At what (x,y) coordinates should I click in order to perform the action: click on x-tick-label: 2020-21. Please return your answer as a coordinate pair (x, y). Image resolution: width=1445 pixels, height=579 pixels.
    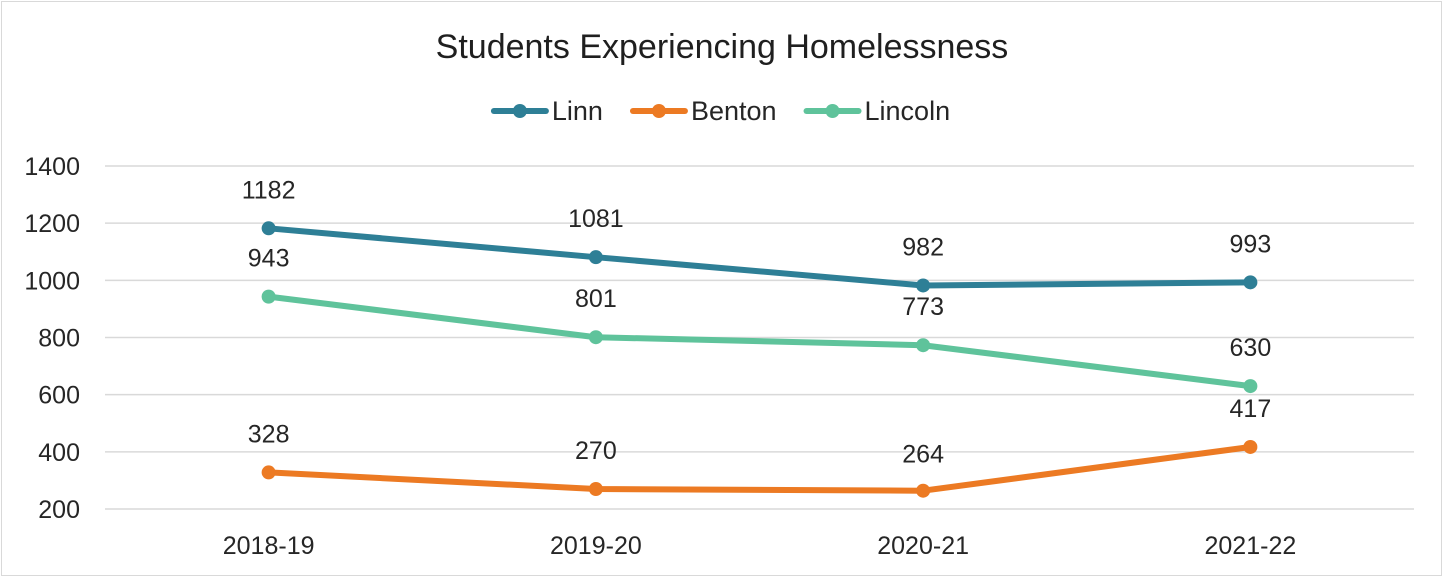
    Looking at the image, I should click on (923, 546).